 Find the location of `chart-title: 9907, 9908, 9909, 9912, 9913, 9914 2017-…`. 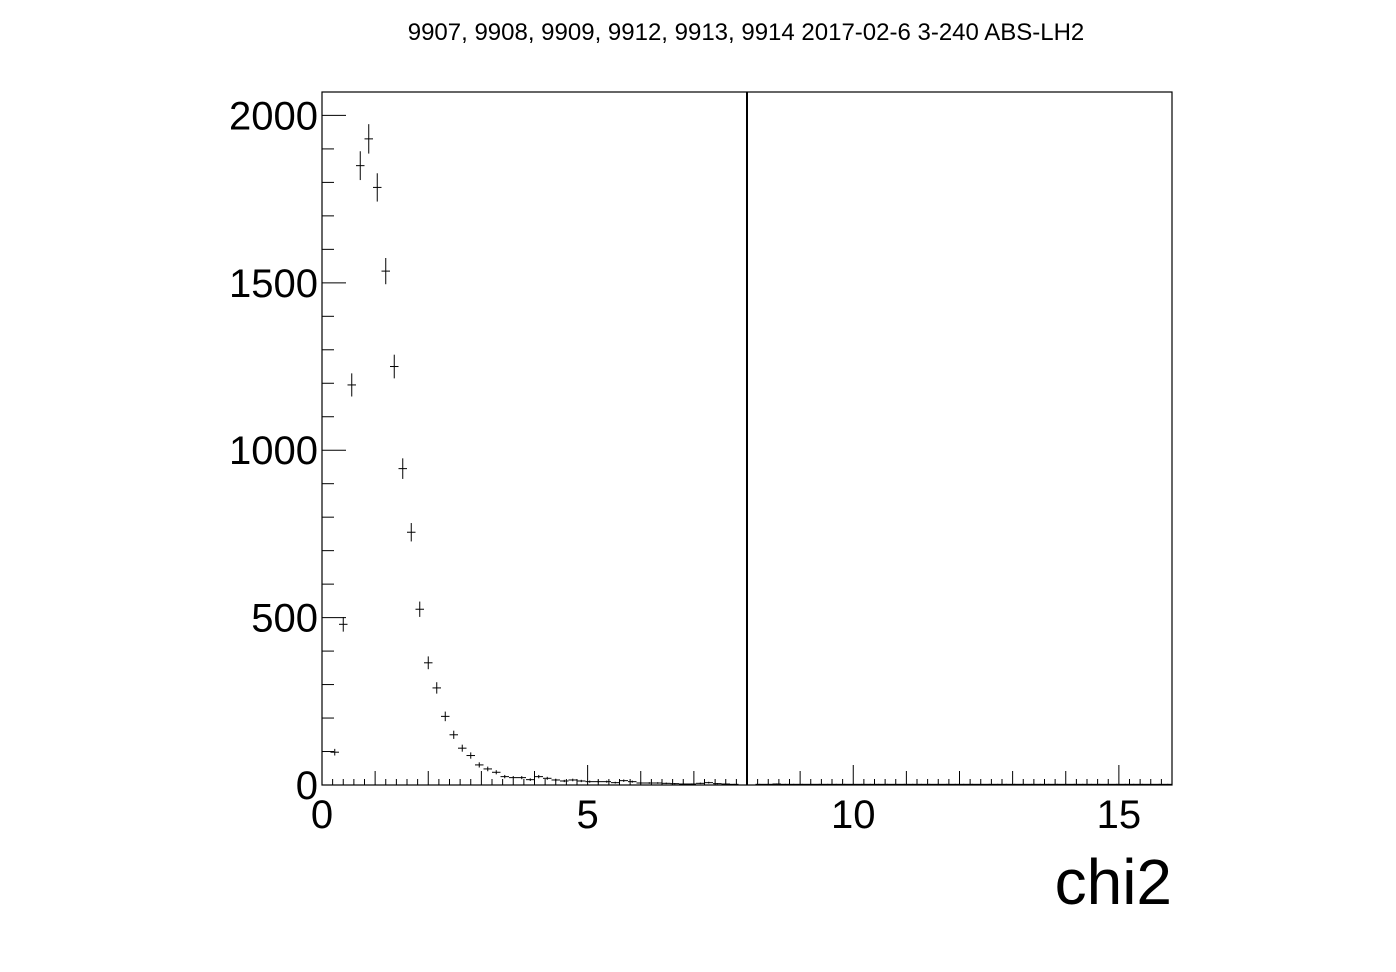

chart-title: 9907, 9908, 9909, 9912, 9913, 9914 2017-… is located at coordinates (746, 32).